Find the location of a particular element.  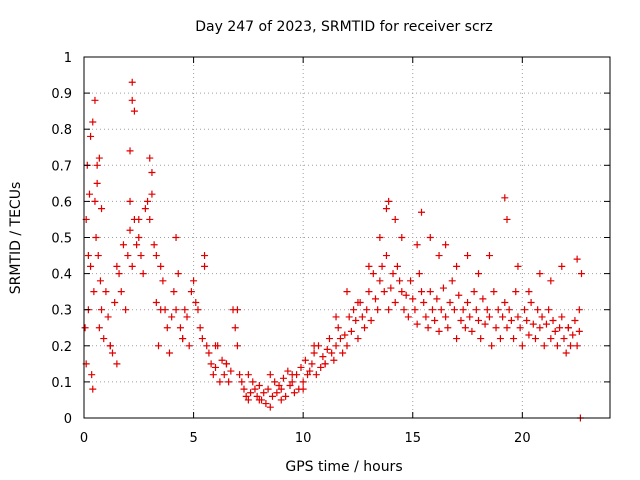

x-tick-label: 15 is located at coordinates (412, 438).